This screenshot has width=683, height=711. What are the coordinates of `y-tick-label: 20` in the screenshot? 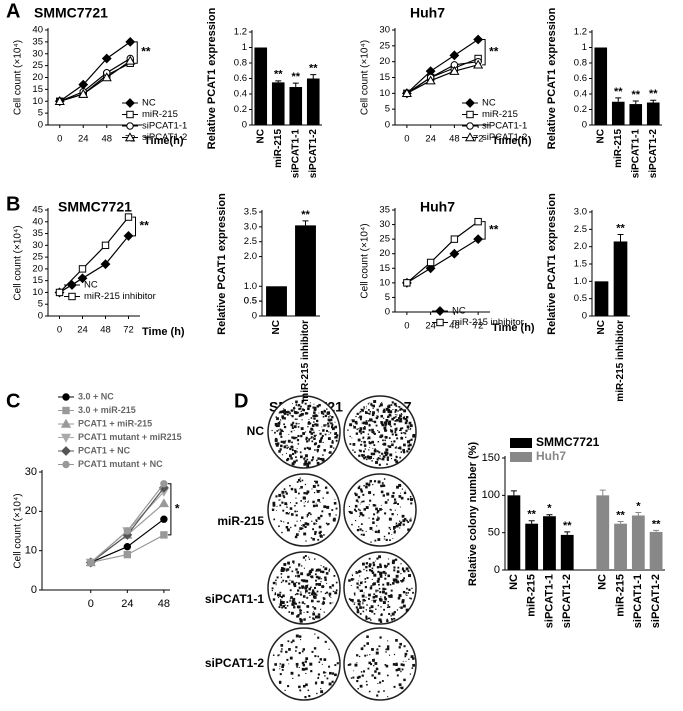 It's located at (384, 61).